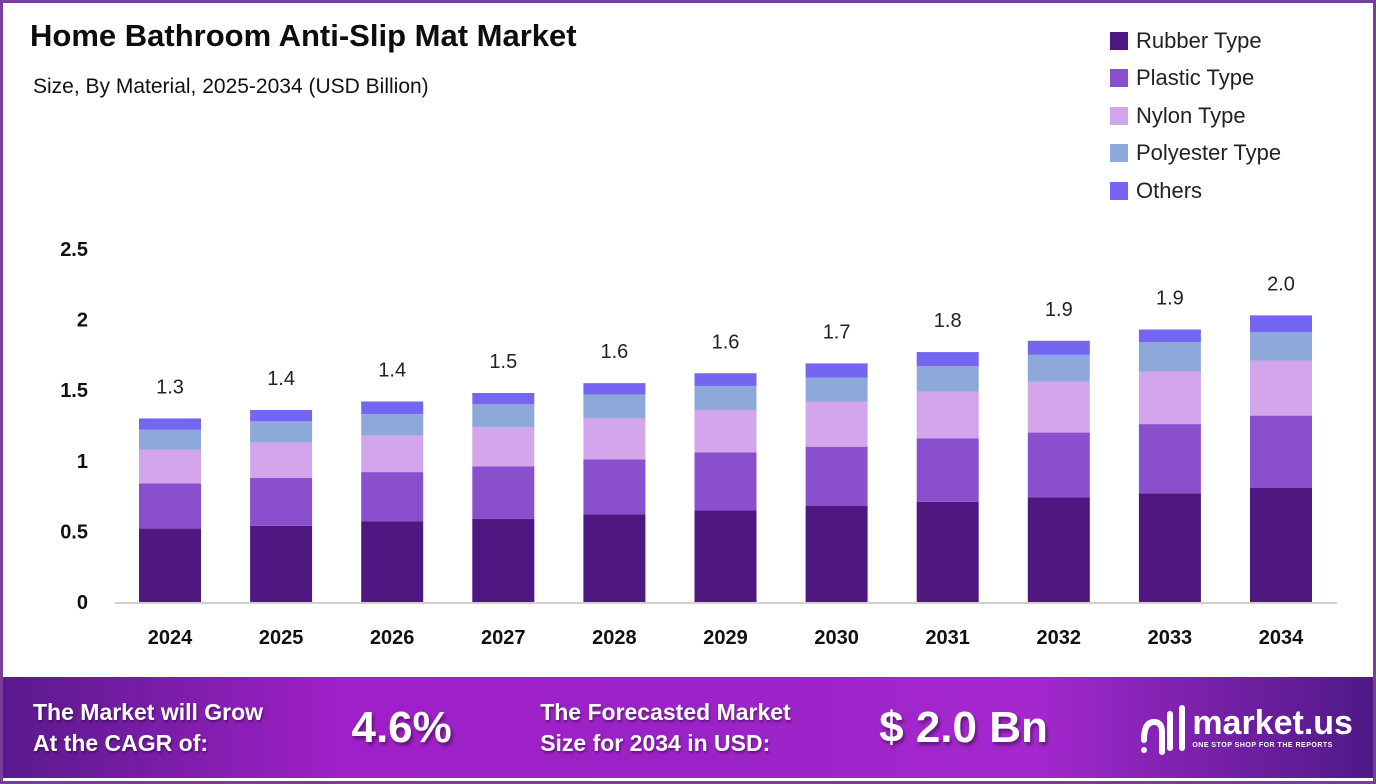  Describe the element at coordinates (148, 711) in the screenshot. I see `cagr-label-line1: The Market will Grow` at that location.